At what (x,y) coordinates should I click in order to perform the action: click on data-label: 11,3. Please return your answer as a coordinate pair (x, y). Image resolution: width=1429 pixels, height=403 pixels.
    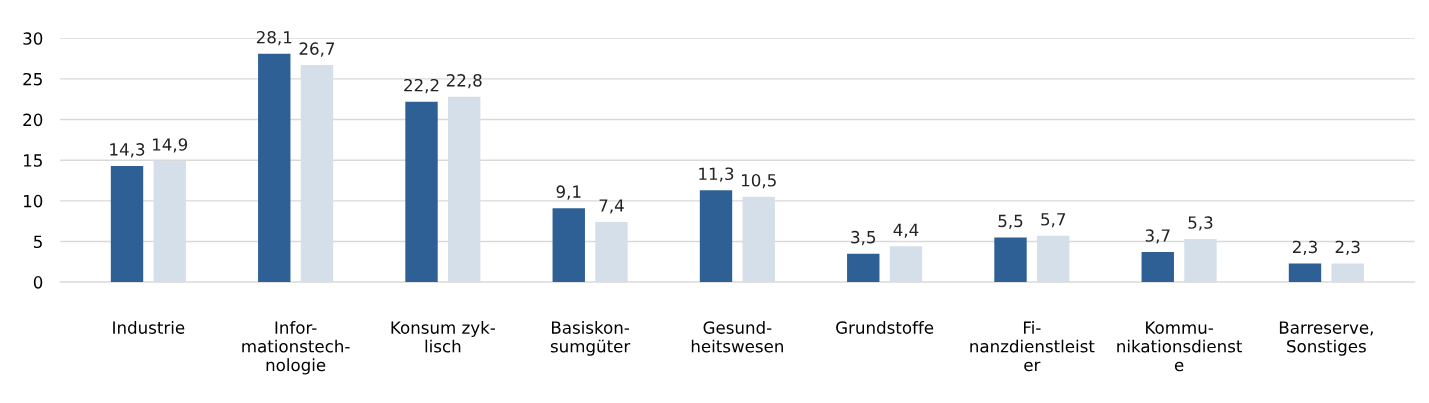
    Looking at the image, I should click on (716, 174).